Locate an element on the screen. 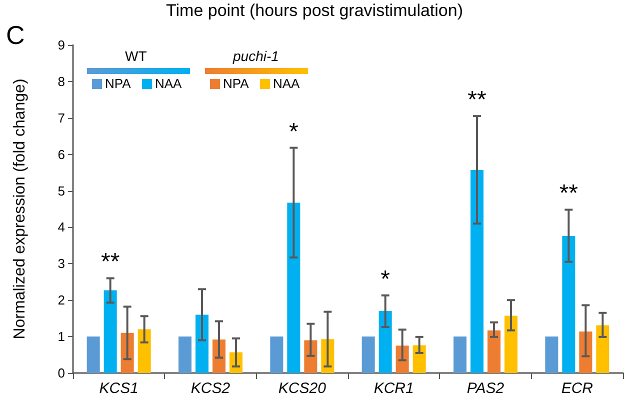 The height and width of the screenshot is (404, 629). x-tick-label: KCS1 is located at coordinates (118, 388).